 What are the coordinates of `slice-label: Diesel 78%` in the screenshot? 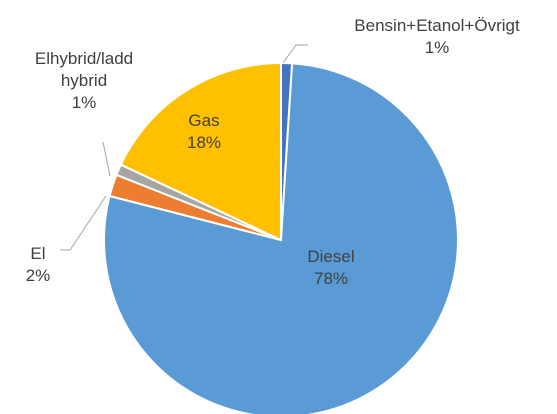 It's located at (330, 268).